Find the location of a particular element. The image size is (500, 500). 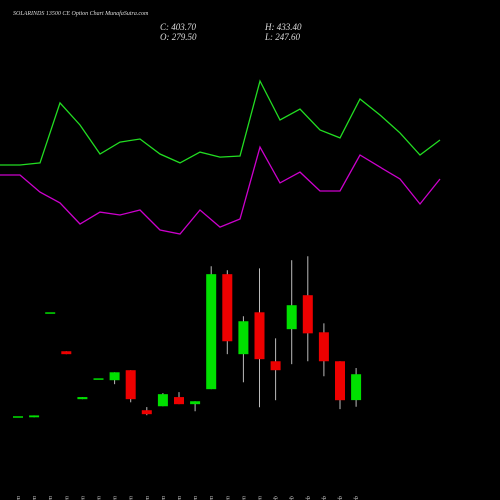

x-tick-label: 03 Feb is located at coordinates (292, 497).